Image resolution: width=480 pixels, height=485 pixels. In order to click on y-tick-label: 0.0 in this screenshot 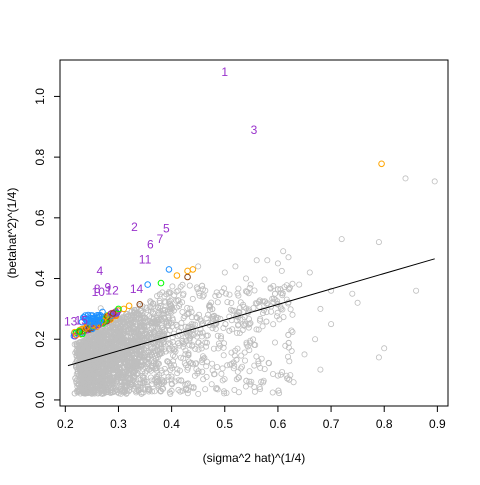, I will do `click(40, 399)`.